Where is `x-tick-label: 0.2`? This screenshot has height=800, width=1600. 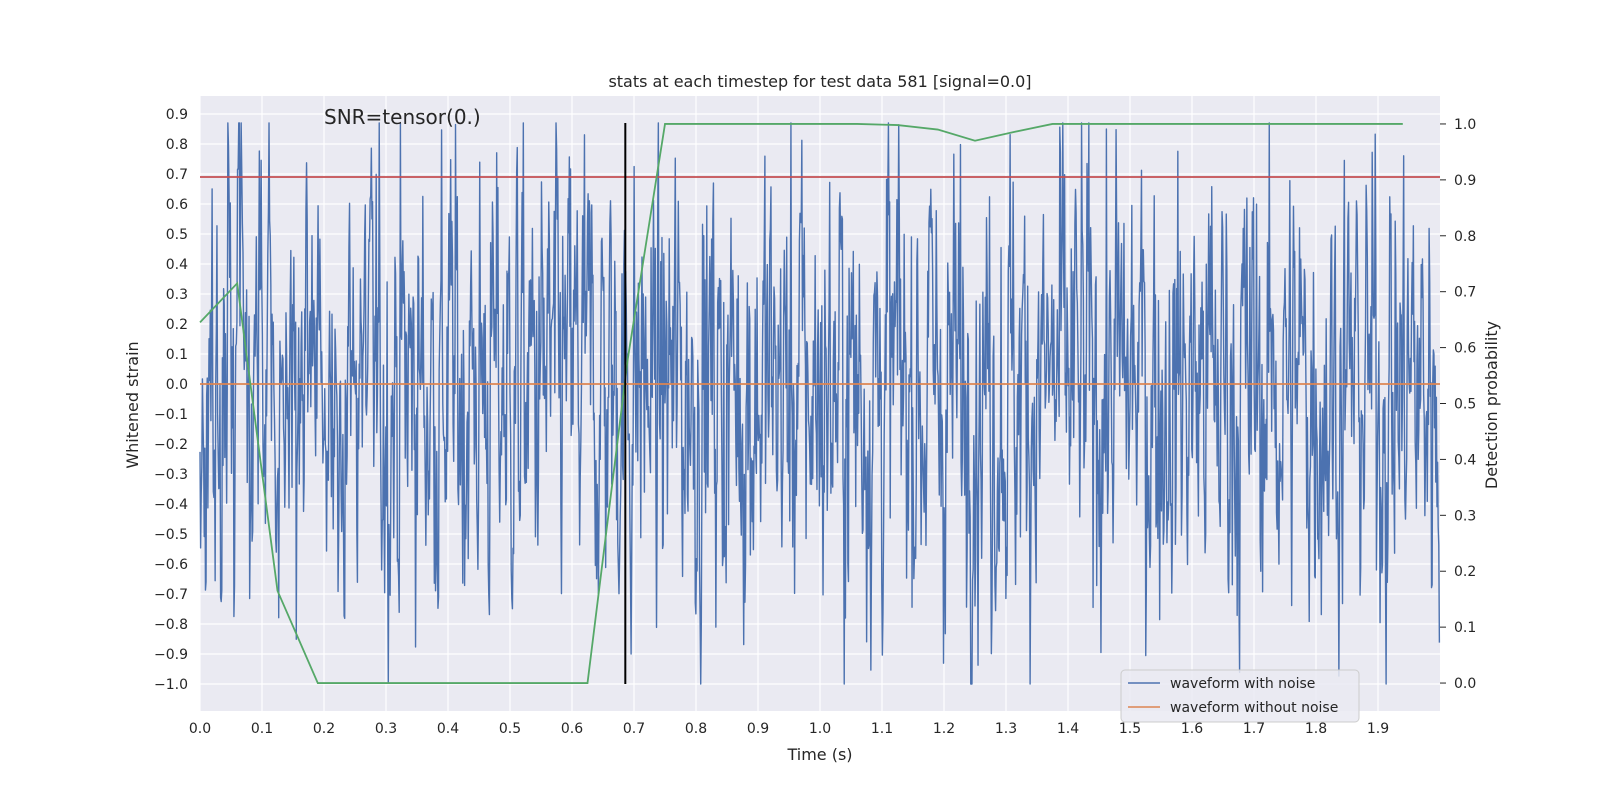
x-tick-label: 0.2 is located at coordinates (324, 729).